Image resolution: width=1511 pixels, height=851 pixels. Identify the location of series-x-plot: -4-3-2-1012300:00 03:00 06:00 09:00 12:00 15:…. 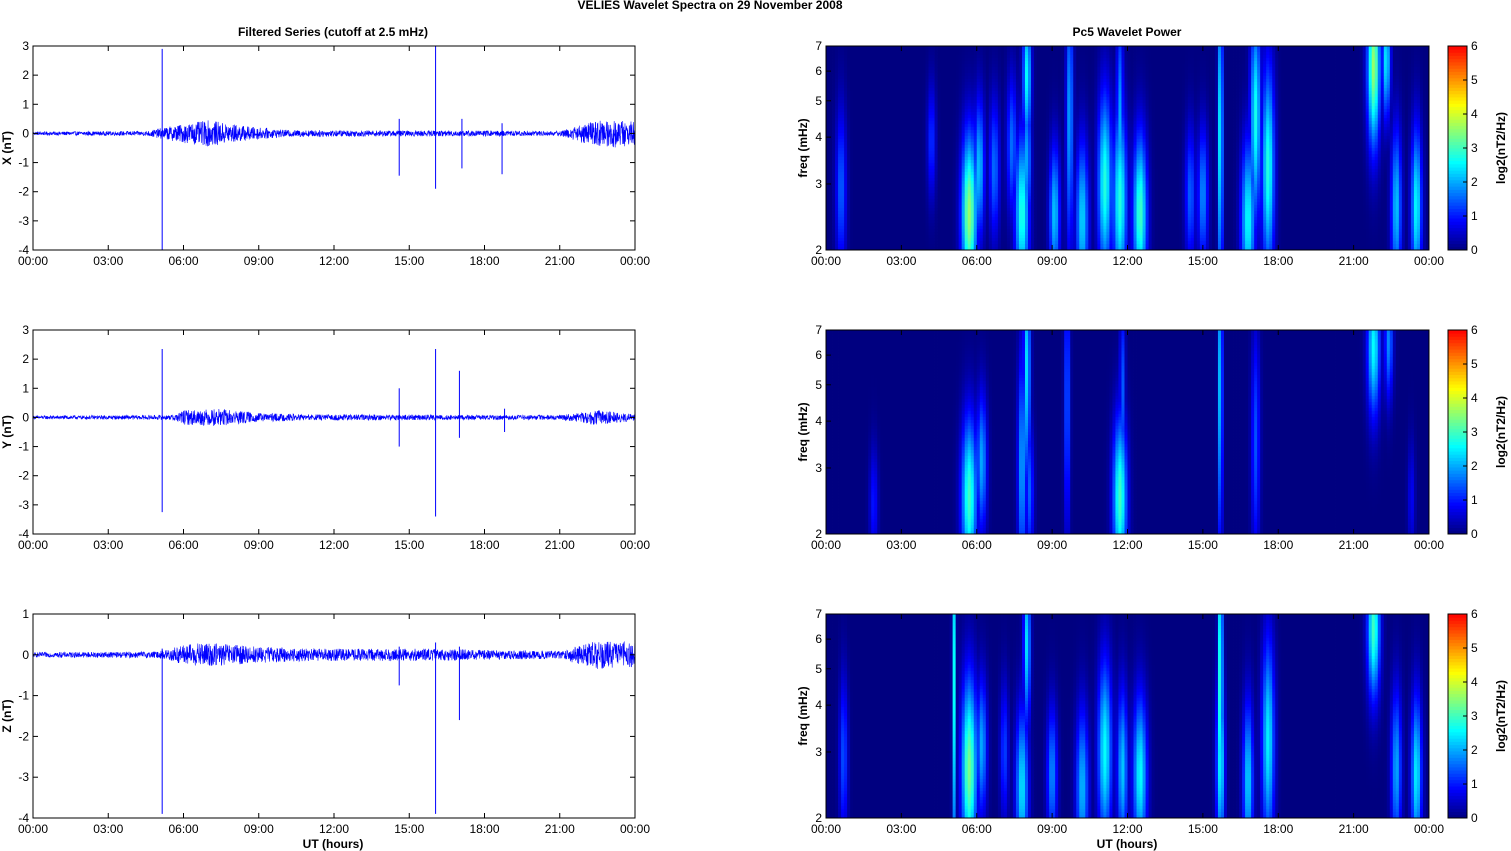
(325, 153).